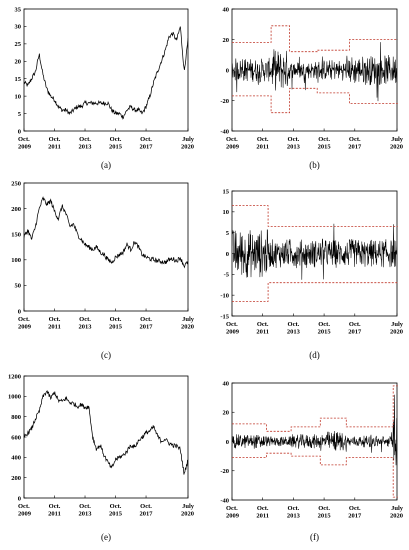  What do you see at coordinates (224, 131) in the screenshot?
I see `y-tick-label: -40` at bounding box center [224, 131].